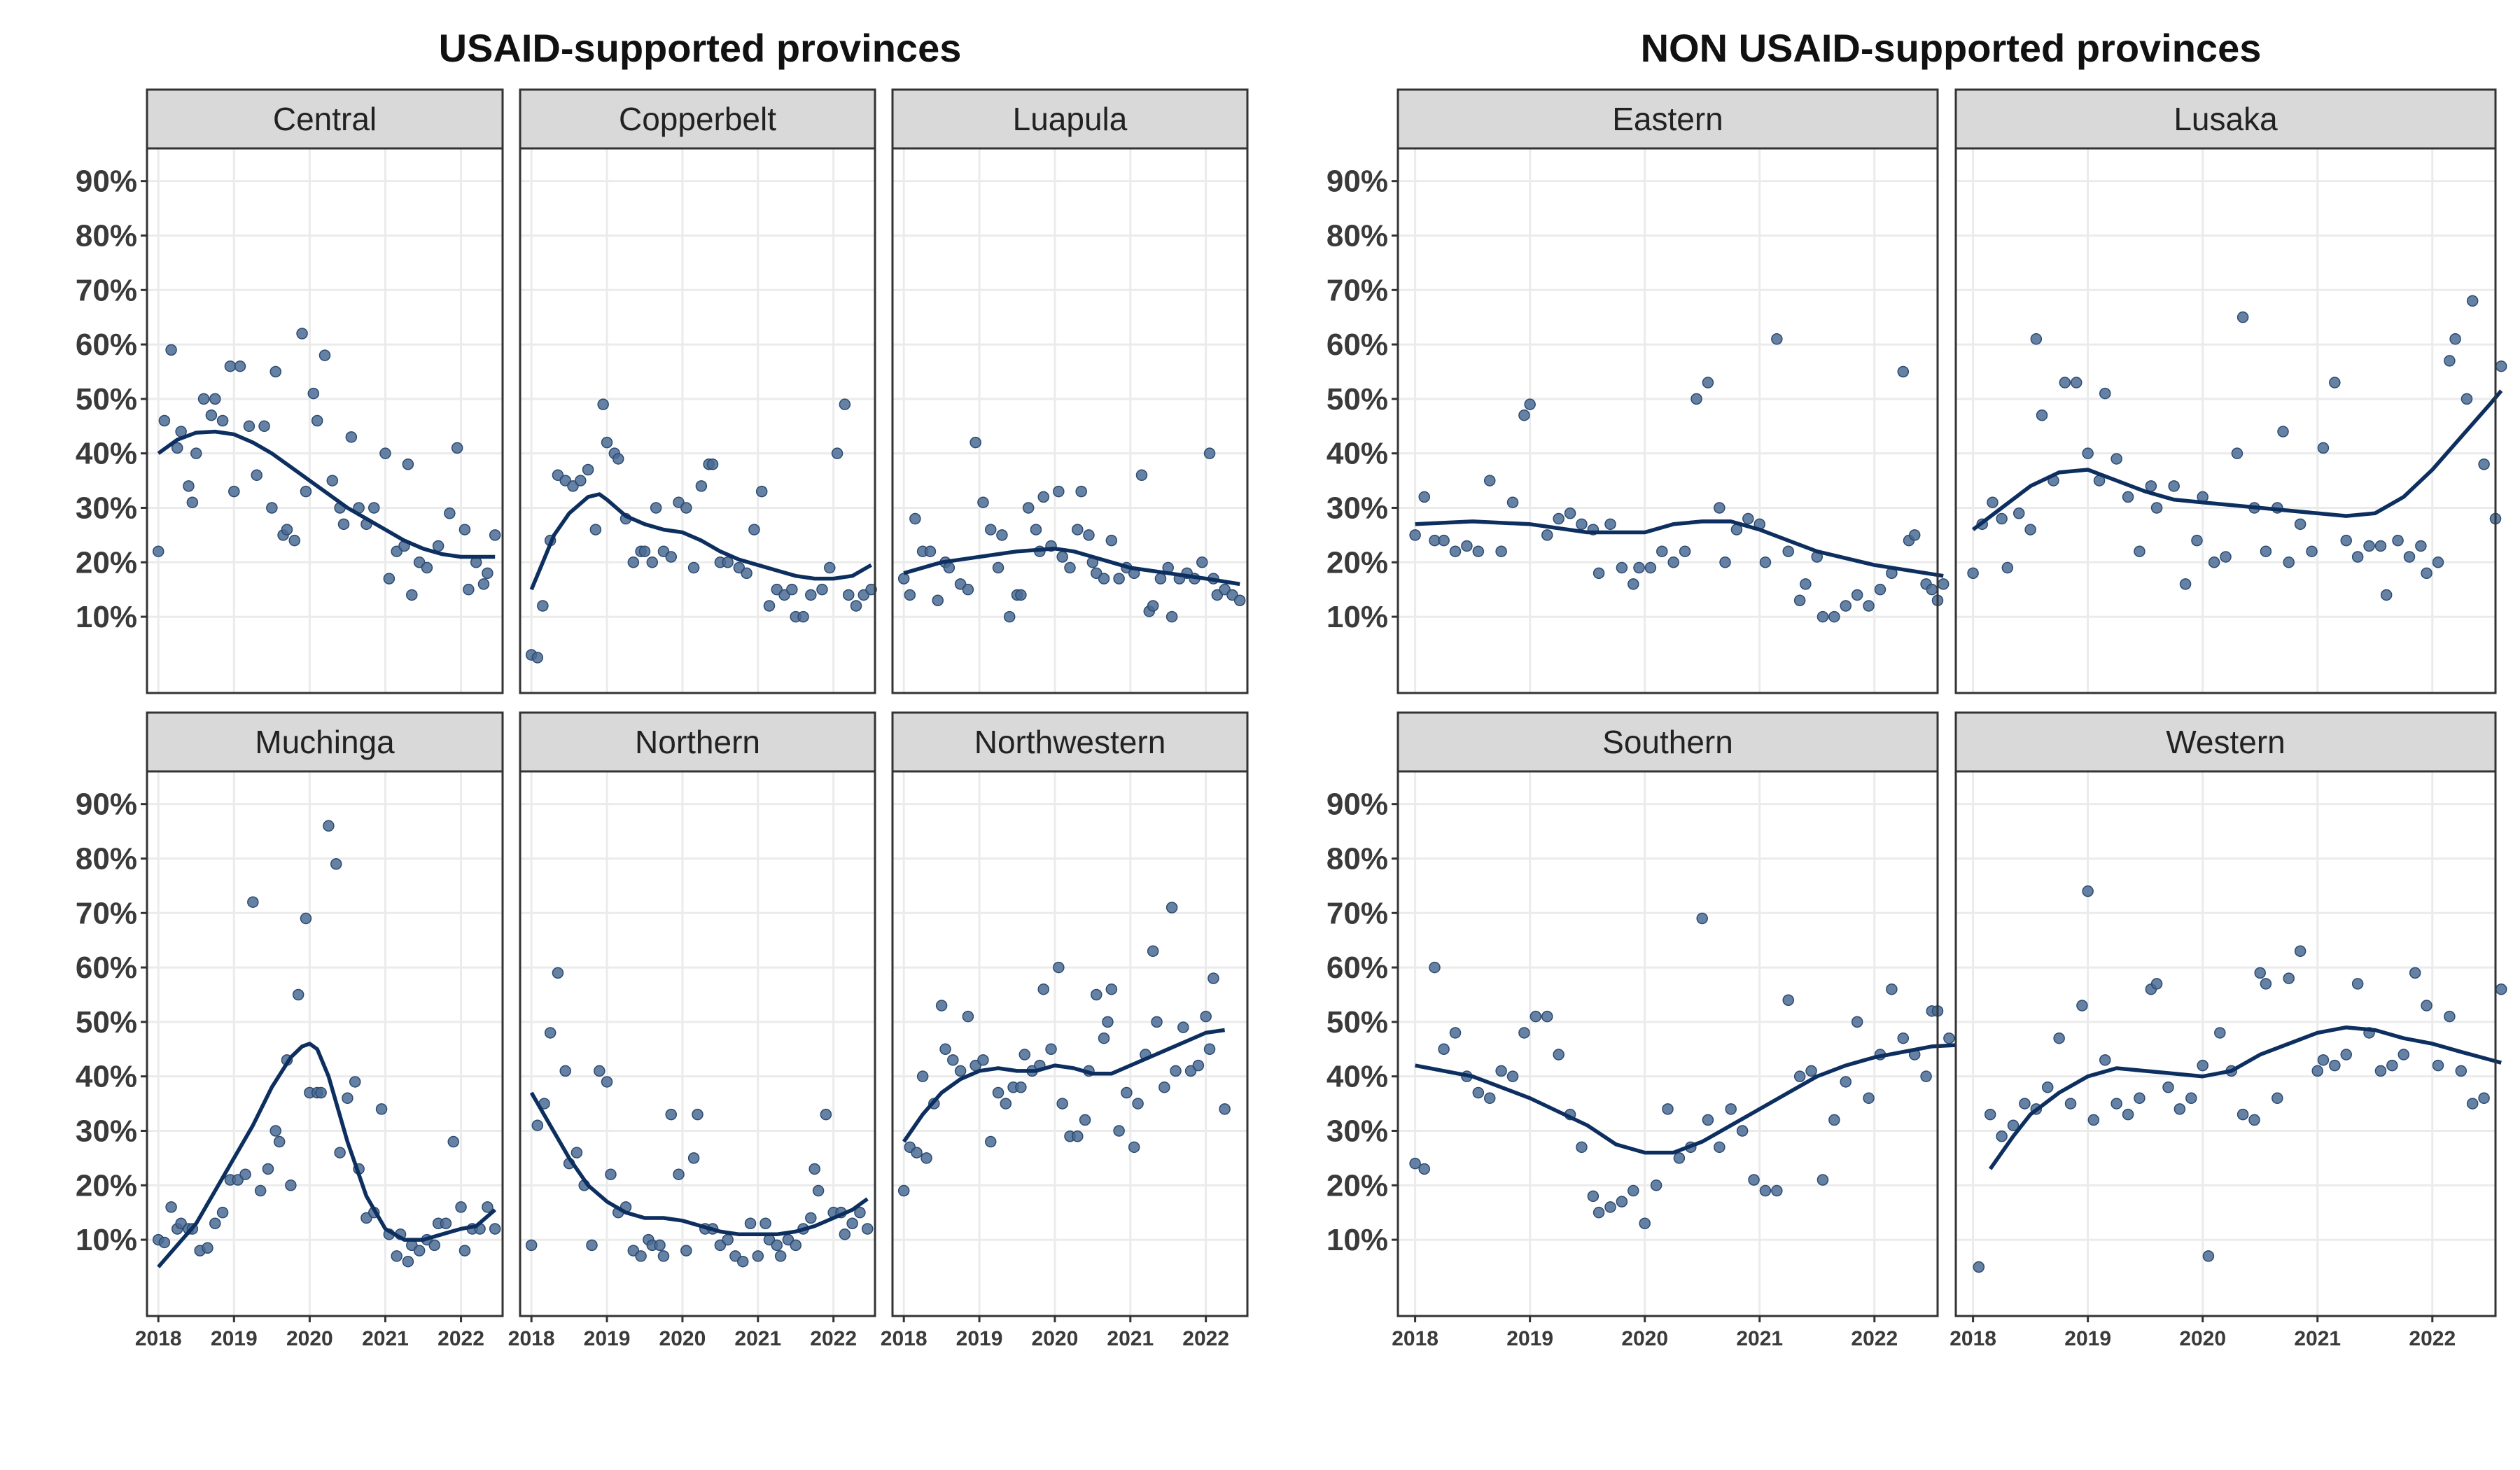 Image resolution: width=2520 pixels, height=1470 pixels. I want to click on facet-label: Luapula, so click(1070, 119).